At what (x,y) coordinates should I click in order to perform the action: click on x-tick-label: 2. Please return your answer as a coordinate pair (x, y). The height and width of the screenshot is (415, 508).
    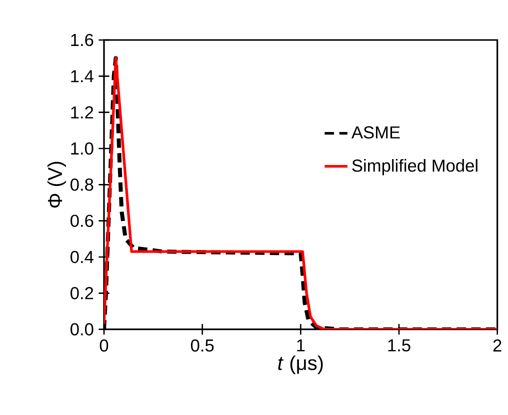
    Looking at the image, I should click on (497, 346).